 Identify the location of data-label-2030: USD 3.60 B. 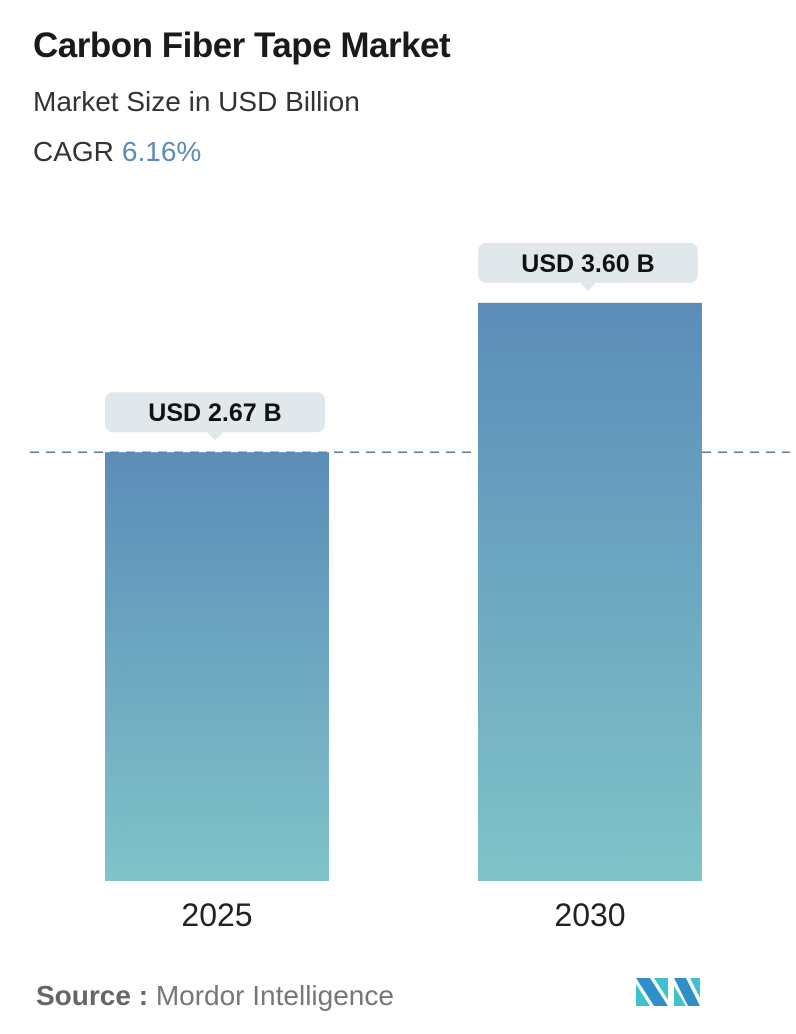
(587, 264).